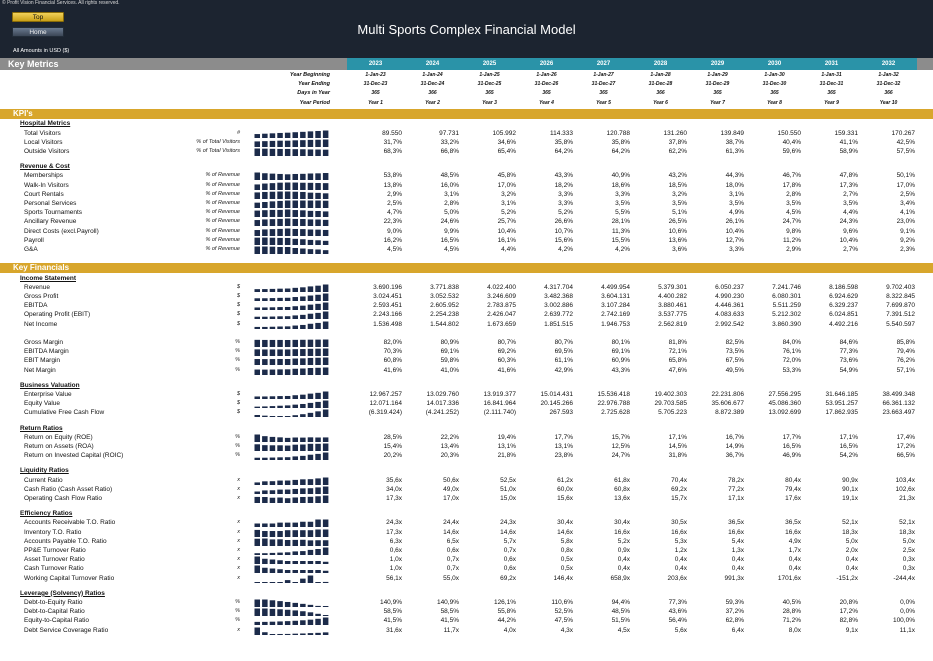 This screenshot has height=661, width=933. Describe the element at coordinates (848, 370) in the screenshot. I see `value-cell: 54,9%` at that location.